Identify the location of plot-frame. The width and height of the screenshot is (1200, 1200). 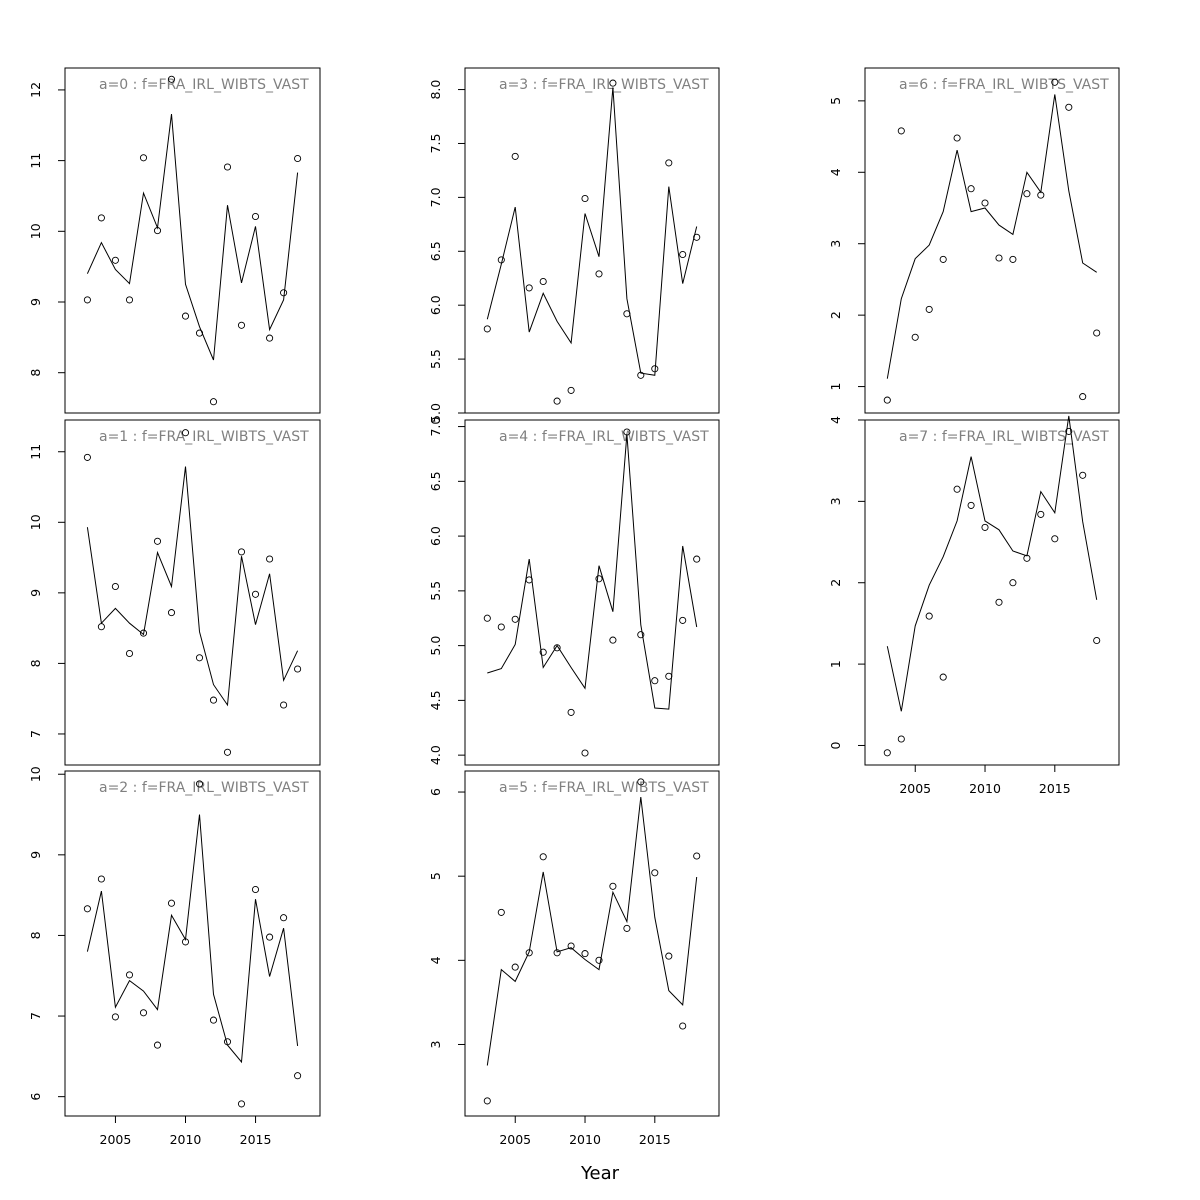
(592, 943).